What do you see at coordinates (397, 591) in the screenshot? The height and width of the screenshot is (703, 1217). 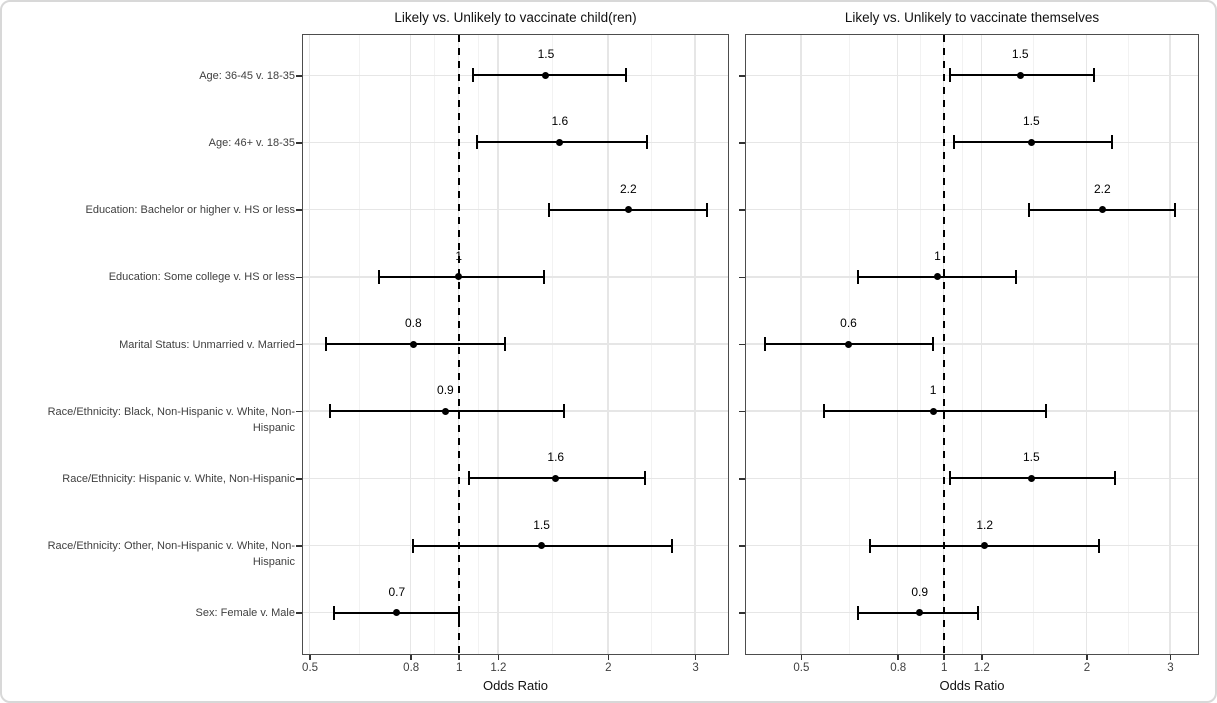 I see `or-value-label: 0.7` at bounding box center [397, 591].